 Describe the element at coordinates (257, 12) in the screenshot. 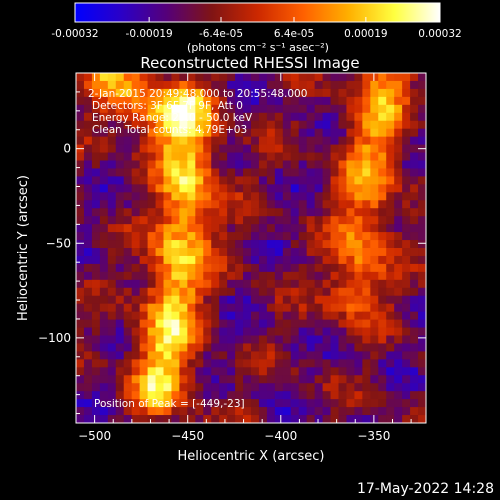

I see `colorbar` at that location.